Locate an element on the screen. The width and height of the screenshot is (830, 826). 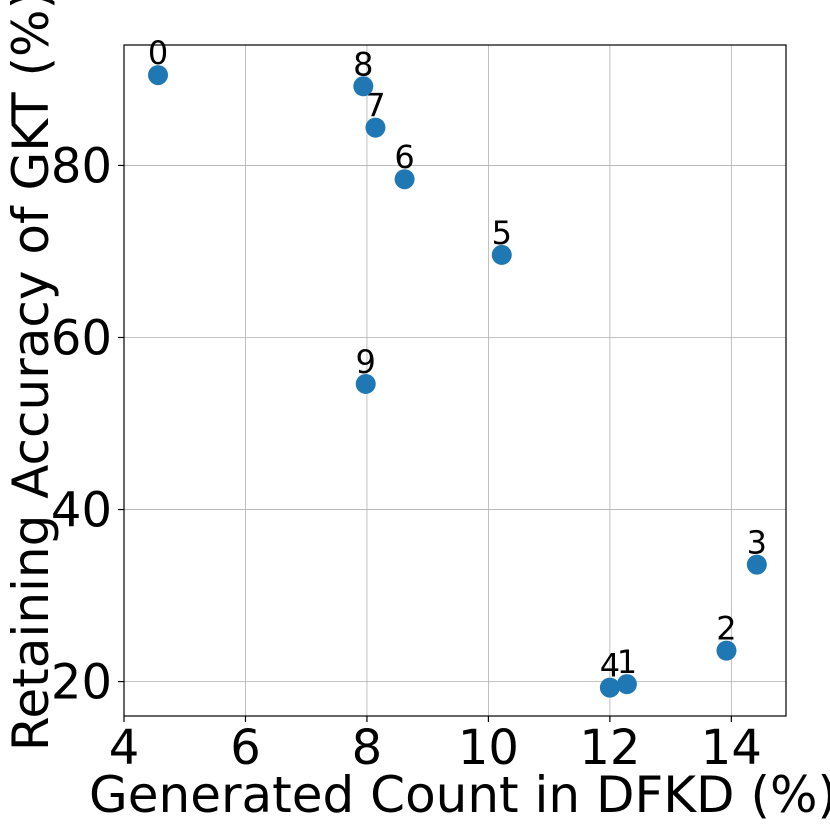
point-label: 9 is located at coordinates (366, 362).